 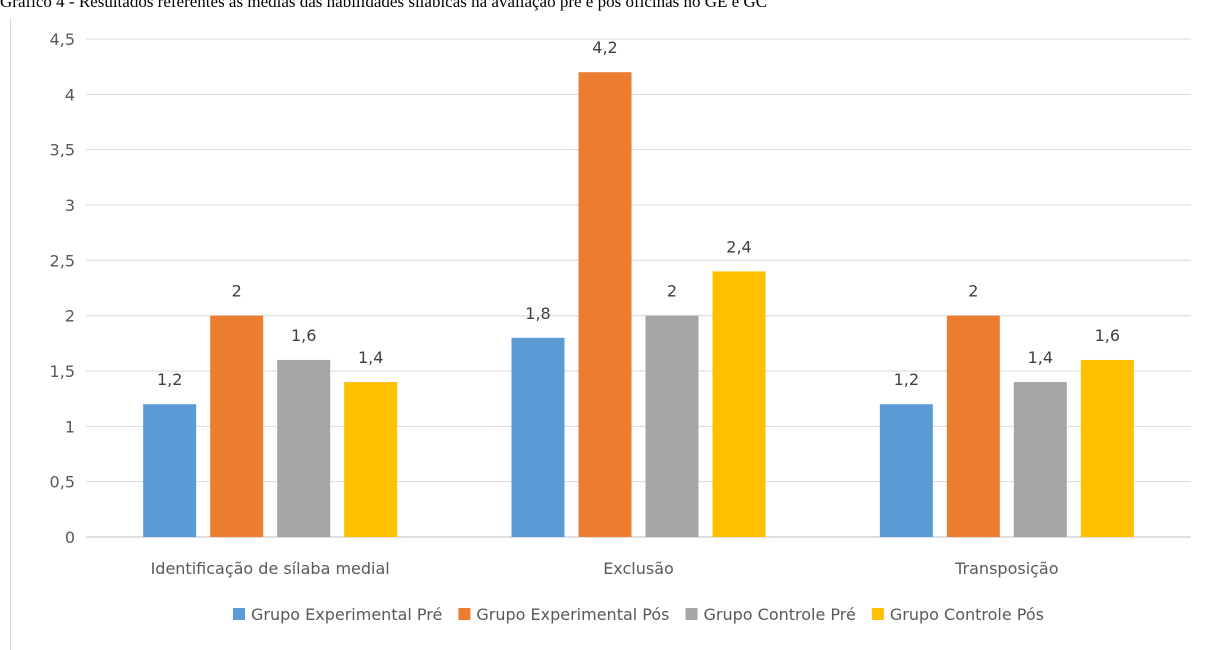 I want to click on category-label: Identificação de sílaba medial, so click(x=270, y=568).